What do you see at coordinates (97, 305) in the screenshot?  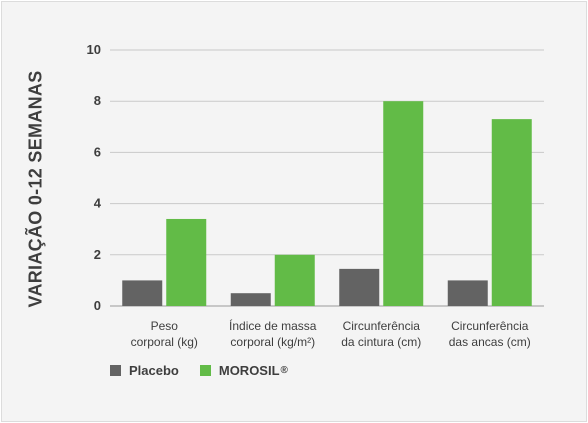 I see `y-tick-label: 0` at bounding box center [97, 305].